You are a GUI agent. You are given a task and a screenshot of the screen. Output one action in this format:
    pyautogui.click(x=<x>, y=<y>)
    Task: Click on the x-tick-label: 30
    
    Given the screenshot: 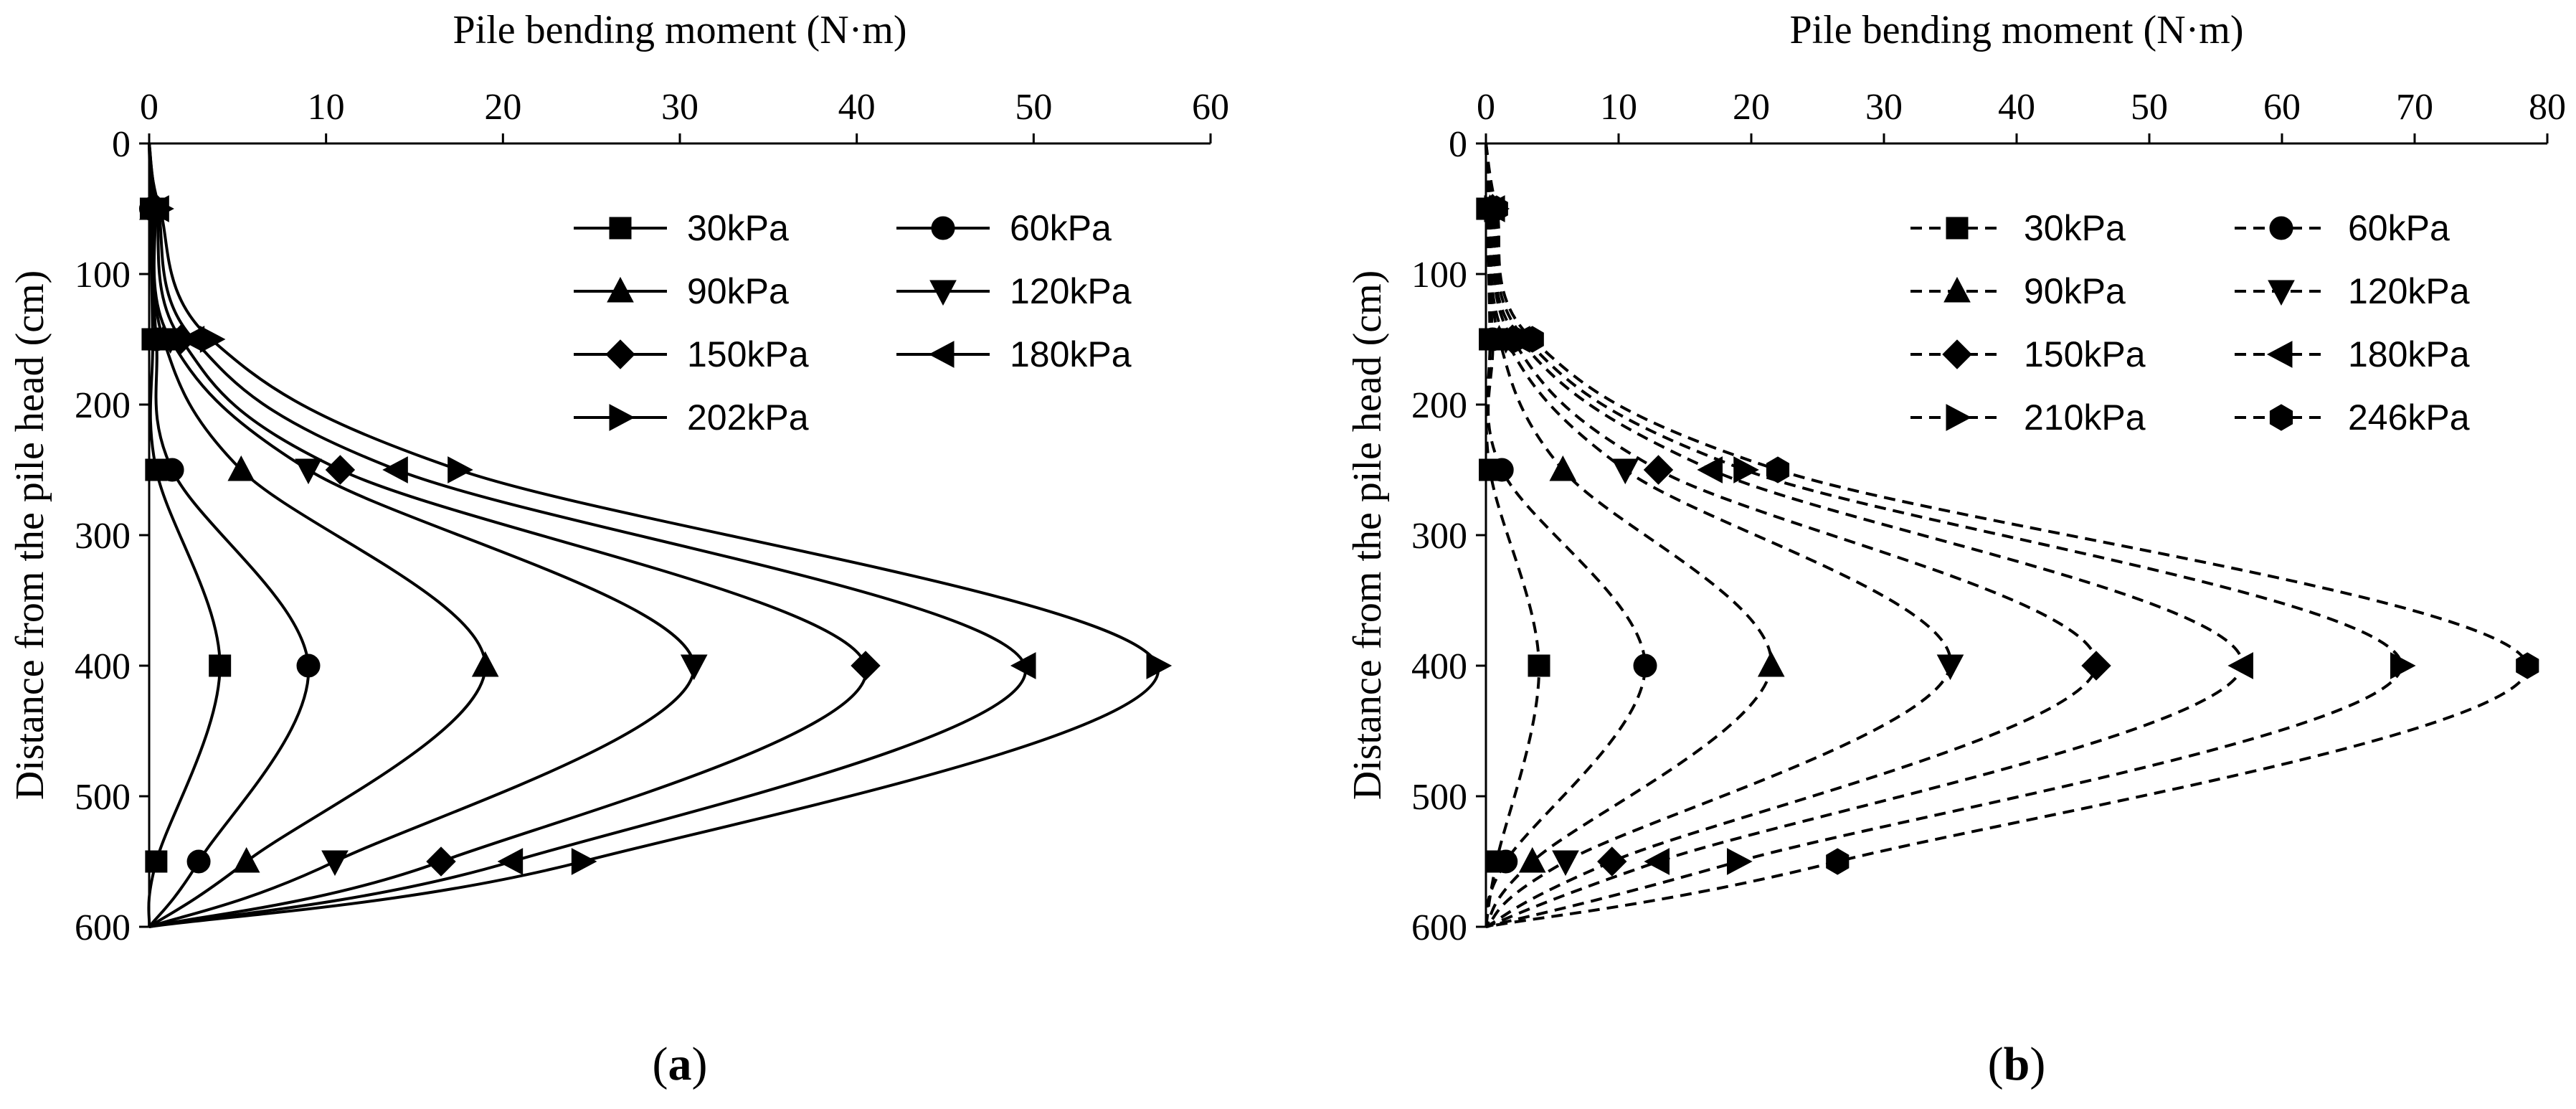 What is the action you would take?
    pyautogui.click(x=680, y=107)
    